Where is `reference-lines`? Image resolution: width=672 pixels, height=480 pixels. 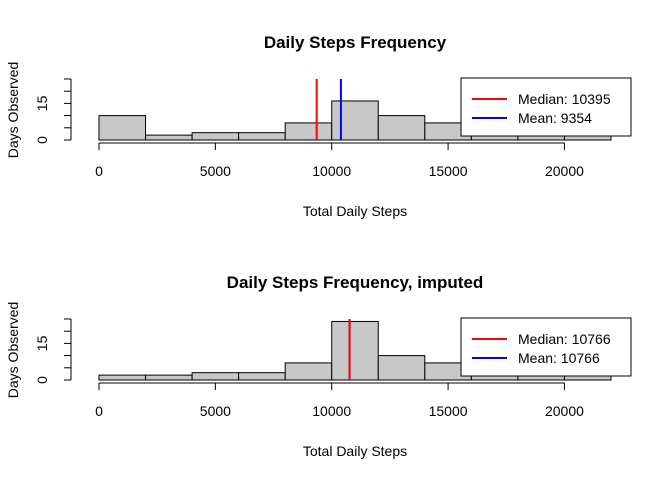 reference-lines is located at coordinates (328, 109).